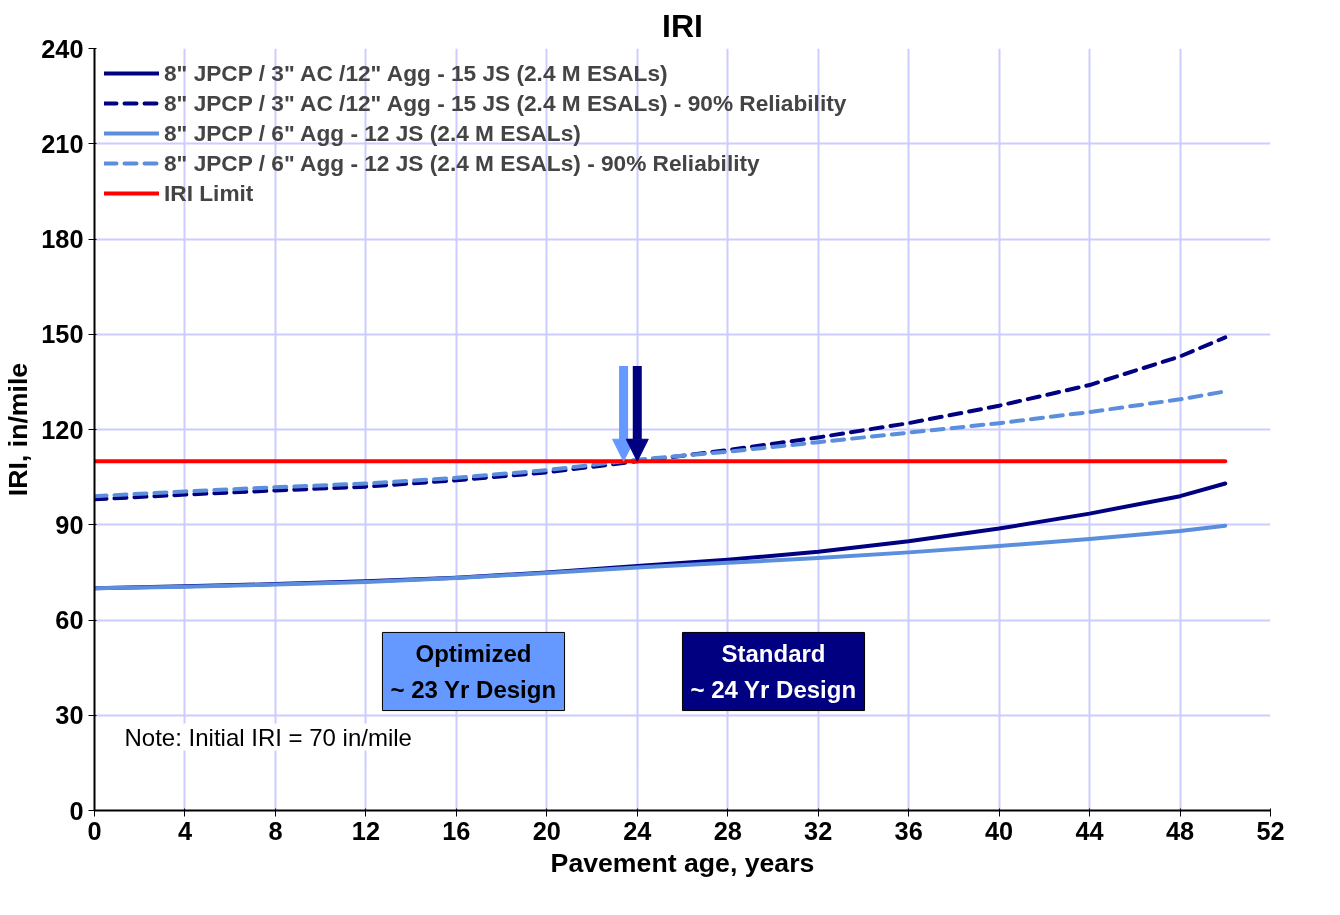 This screenshot has width=1340, height=915. Describe the element at coordinates (62, 334) in the screenshot. I see `y-tick-label: 150` at that location.